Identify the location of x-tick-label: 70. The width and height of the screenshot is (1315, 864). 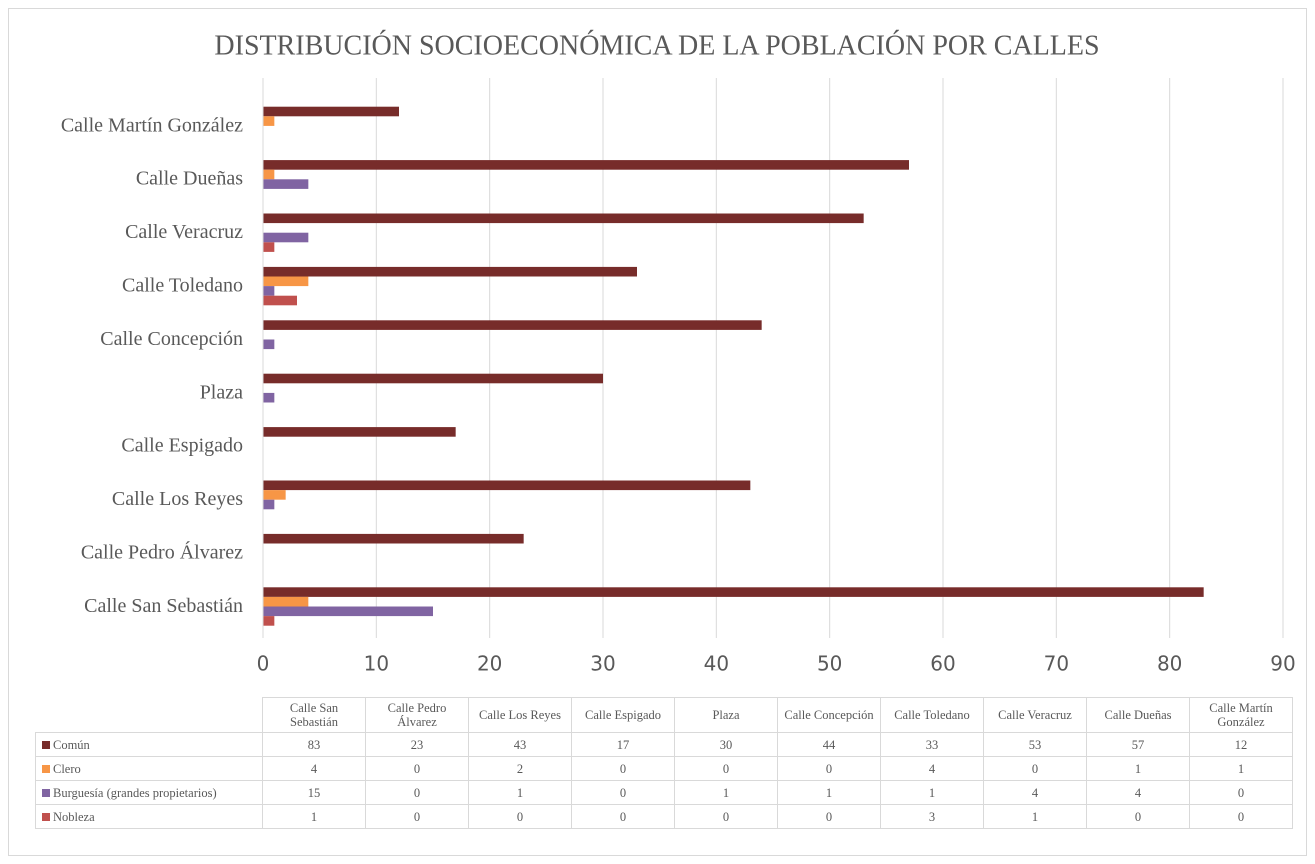
(1056, 664).